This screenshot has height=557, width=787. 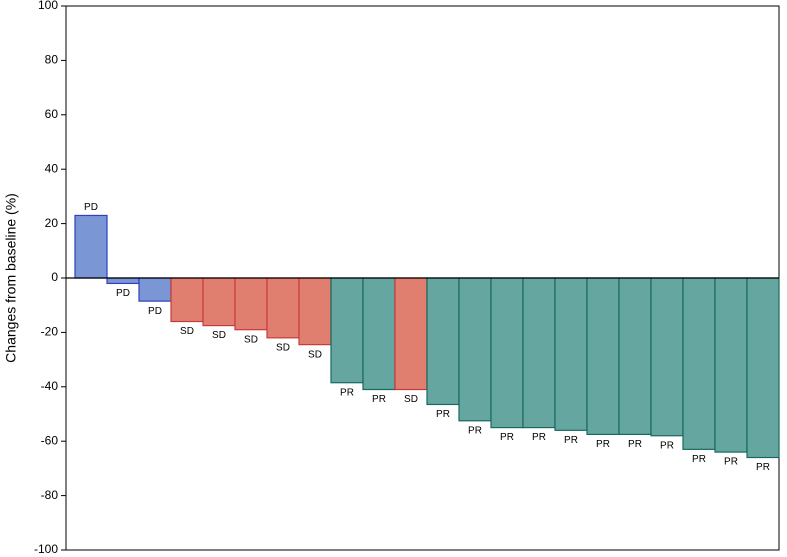 What do you see at coordinates (54, 277) in the screenshot?
I see `y-tick-label: 0` at bounding box center [54, 277].